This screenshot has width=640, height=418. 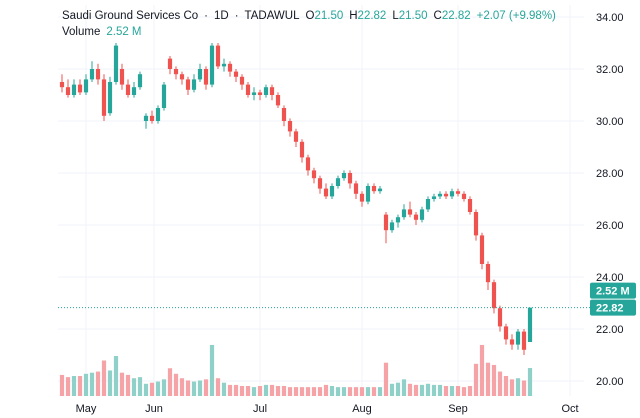 What do you see at coordinates (610, 226) in the screenshot?
I see `y-tick-label: 26.00` at bounding box center [610, 226].